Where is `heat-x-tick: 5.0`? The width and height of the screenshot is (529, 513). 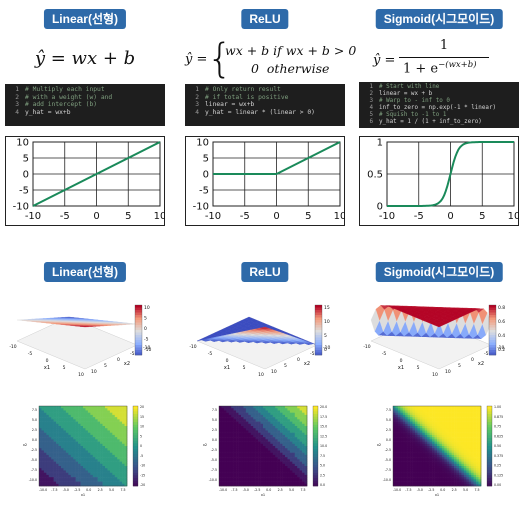 heat-x-tick: 5.0 is located at coordinates (465, 490).